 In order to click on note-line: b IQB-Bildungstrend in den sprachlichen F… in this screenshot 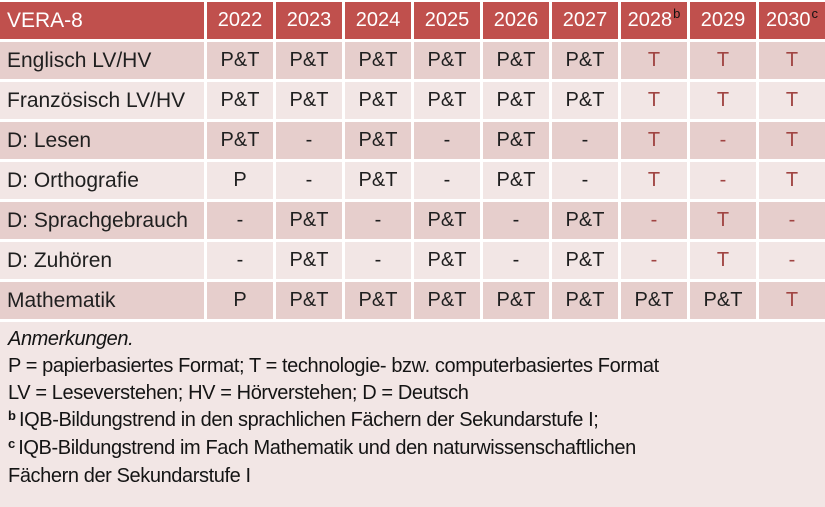, I will do `click(411, 421)`.